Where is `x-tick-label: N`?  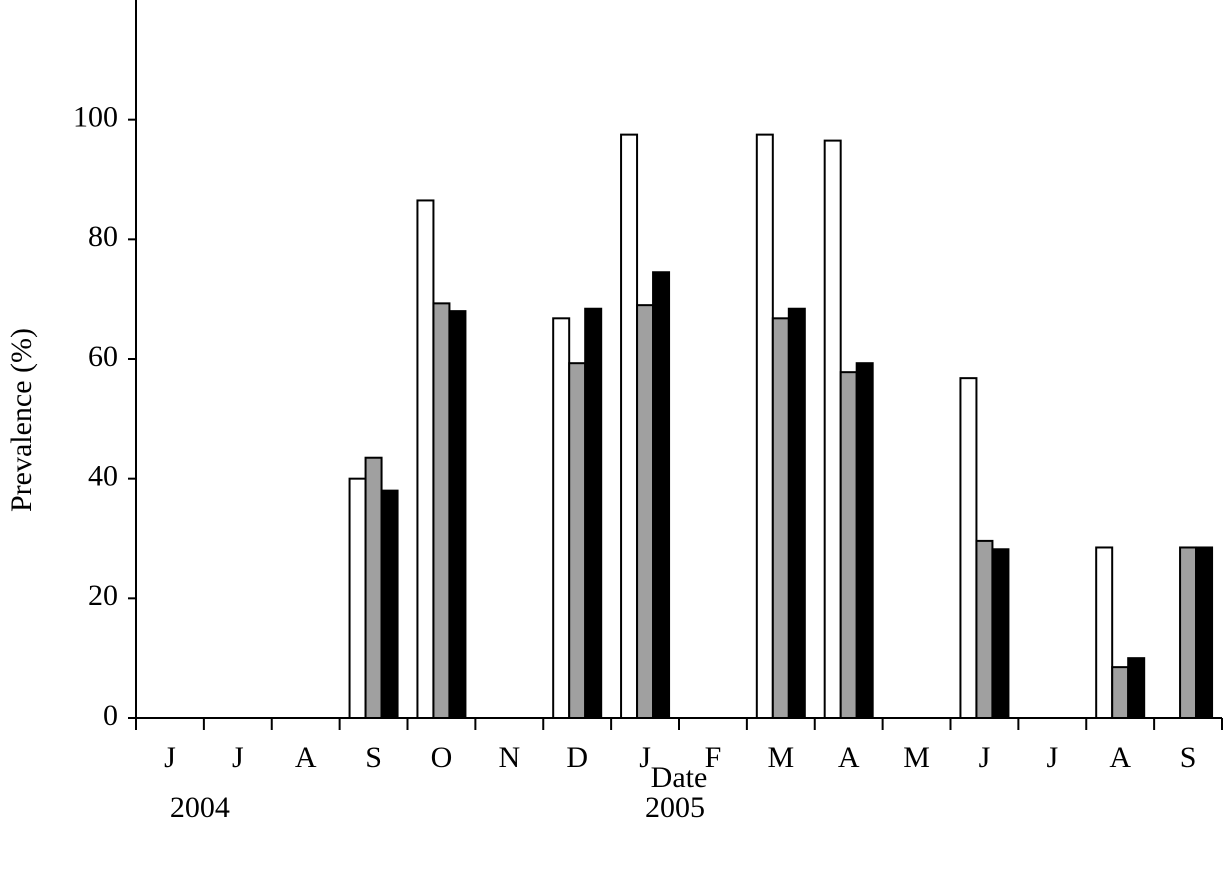
x-tick-label: N is located at coordinates (509, 757).